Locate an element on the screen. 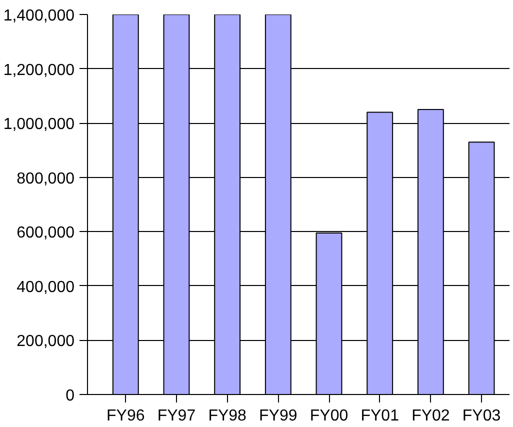 The image size is (513, 427). y-tick-label: 0 is located at coordinates (70, 396).